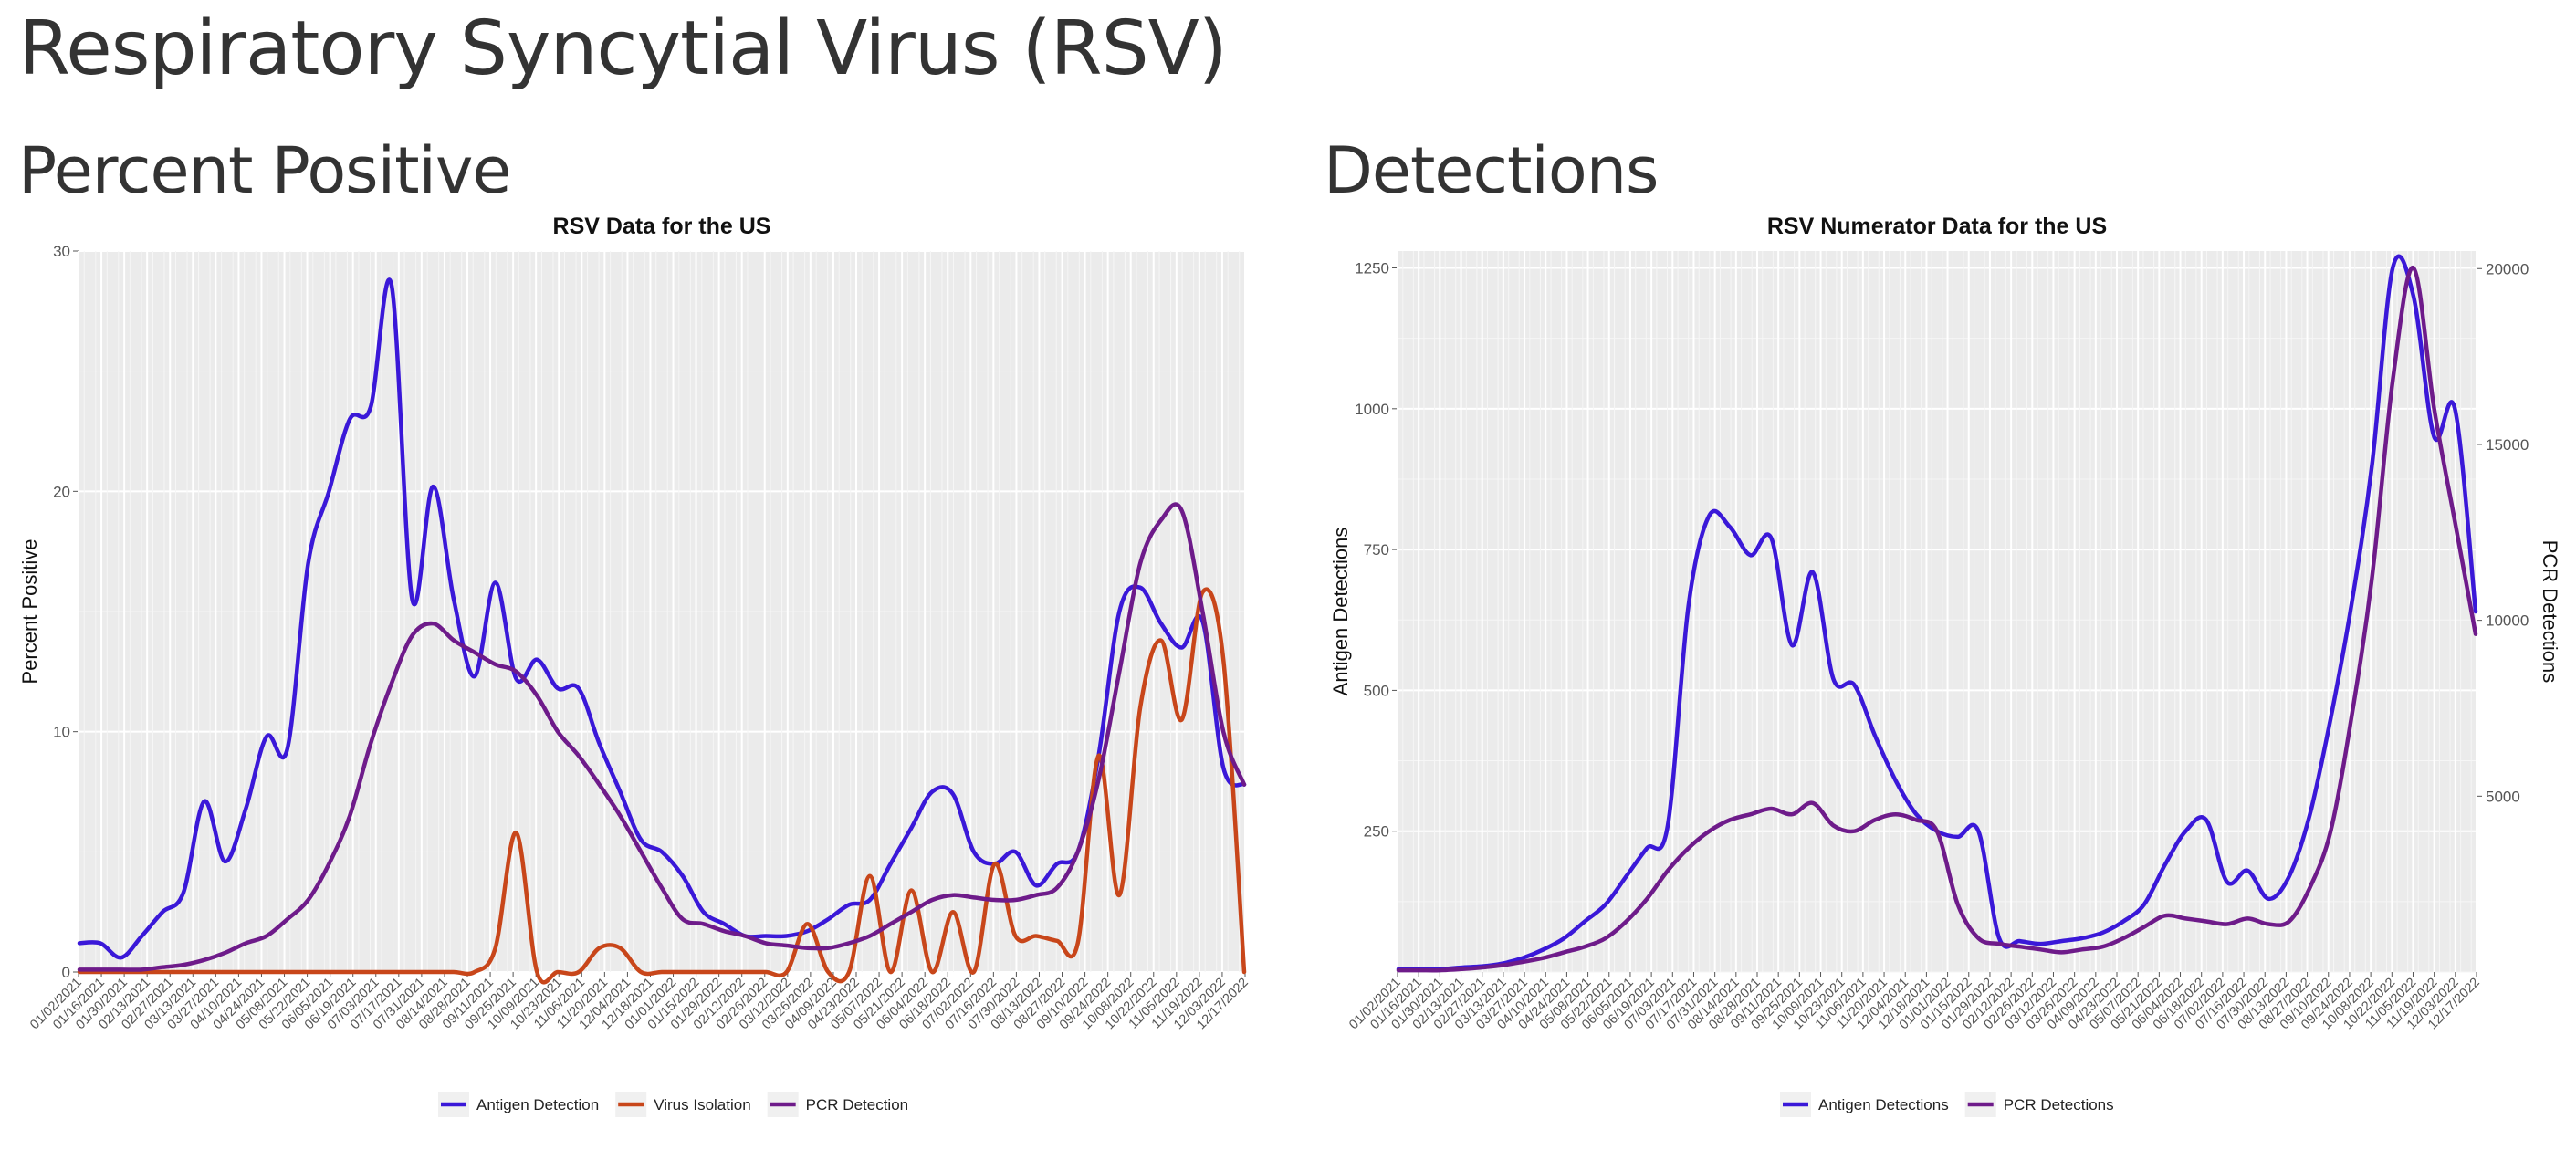 Image resolution: width=2576 pixels, height=1150 pixels. Describe the element at coordinates (2508, 445) in the screenshot. I see `y-right-tick-label: 15000` at that location.